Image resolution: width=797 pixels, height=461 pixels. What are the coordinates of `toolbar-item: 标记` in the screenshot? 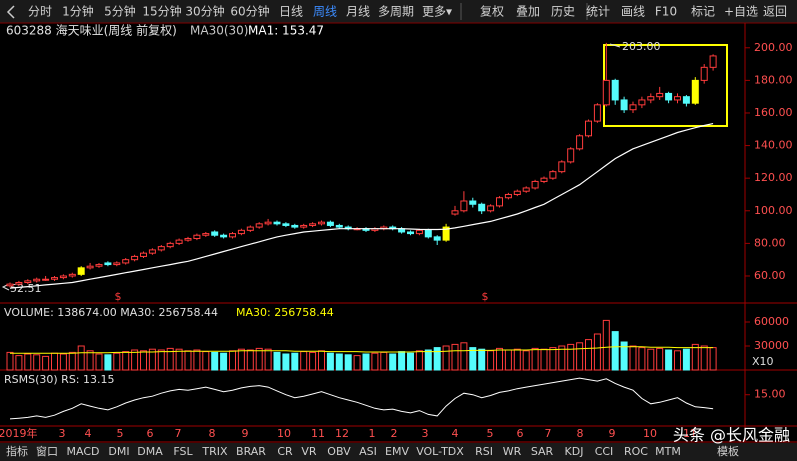 It's located at (703, 12).